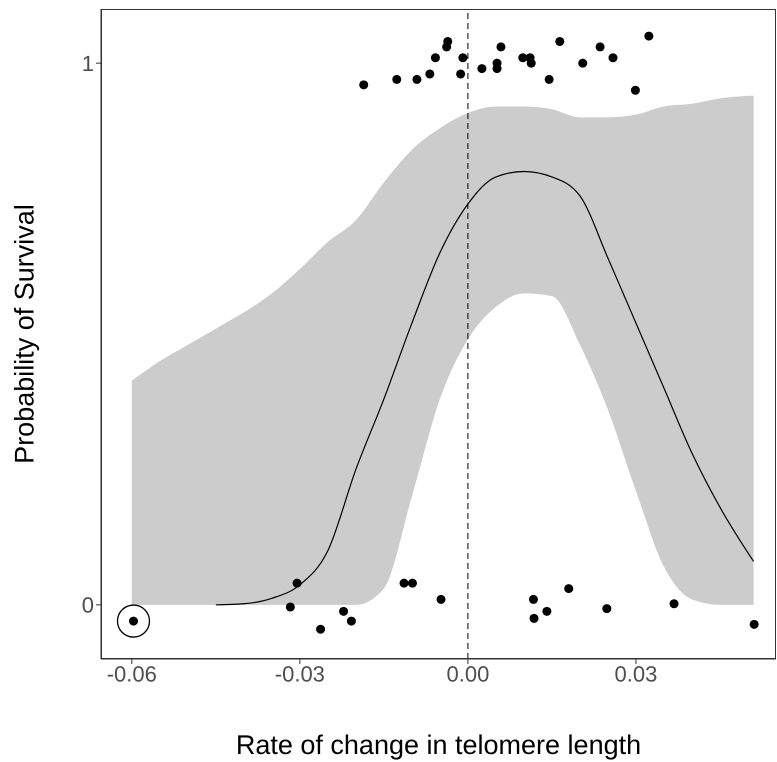  What do you see at coordinates (636, 674) in the screenshot?
I see `x-tick-label: 0.03` at bounding box center [636, 674].